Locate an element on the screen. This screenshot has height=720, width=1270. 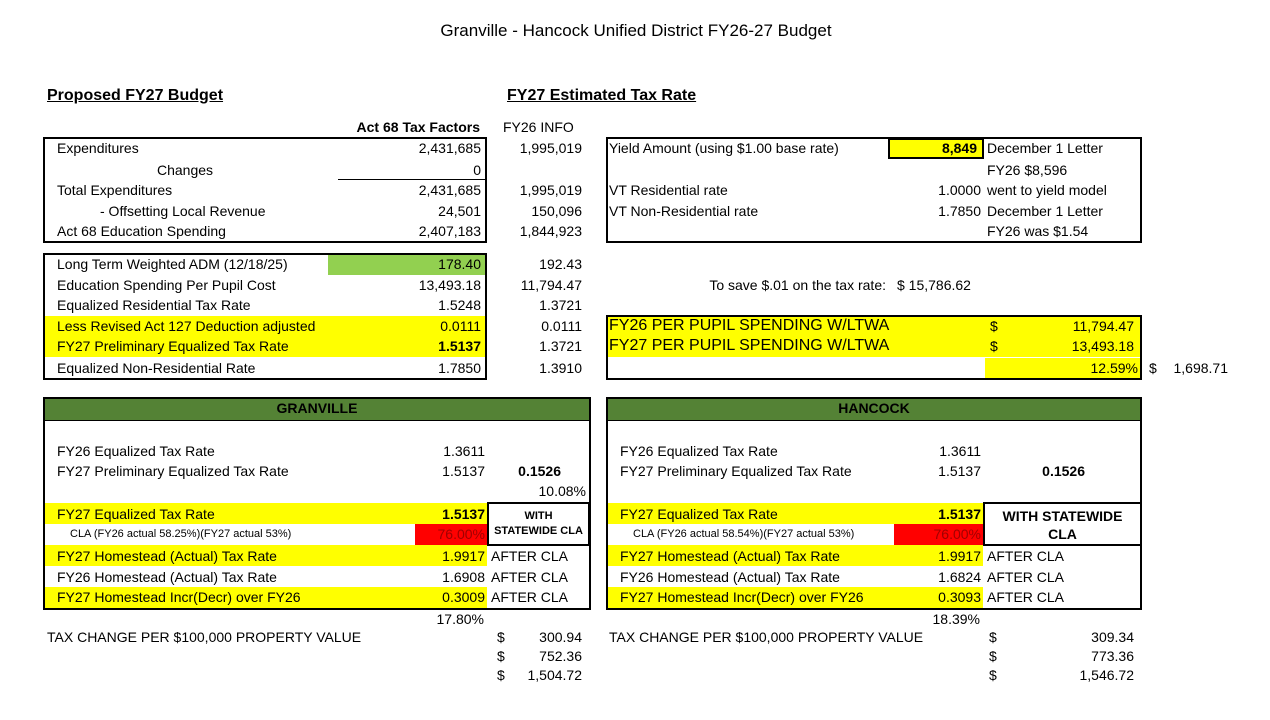
text: Education Spending Per Pupil Cost is located at coordinates (166, 285).